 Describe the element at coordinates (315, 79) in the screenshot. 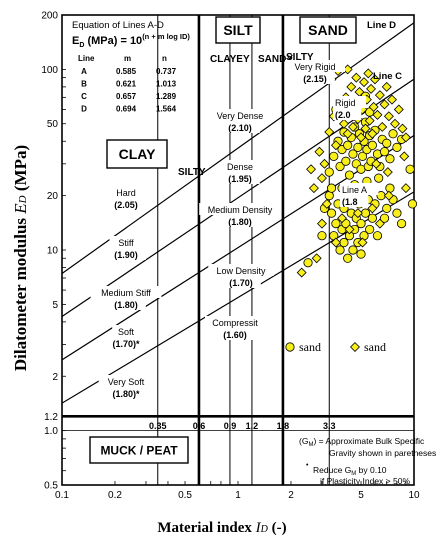

I see `zone-gravity: (2.15)` at that location.